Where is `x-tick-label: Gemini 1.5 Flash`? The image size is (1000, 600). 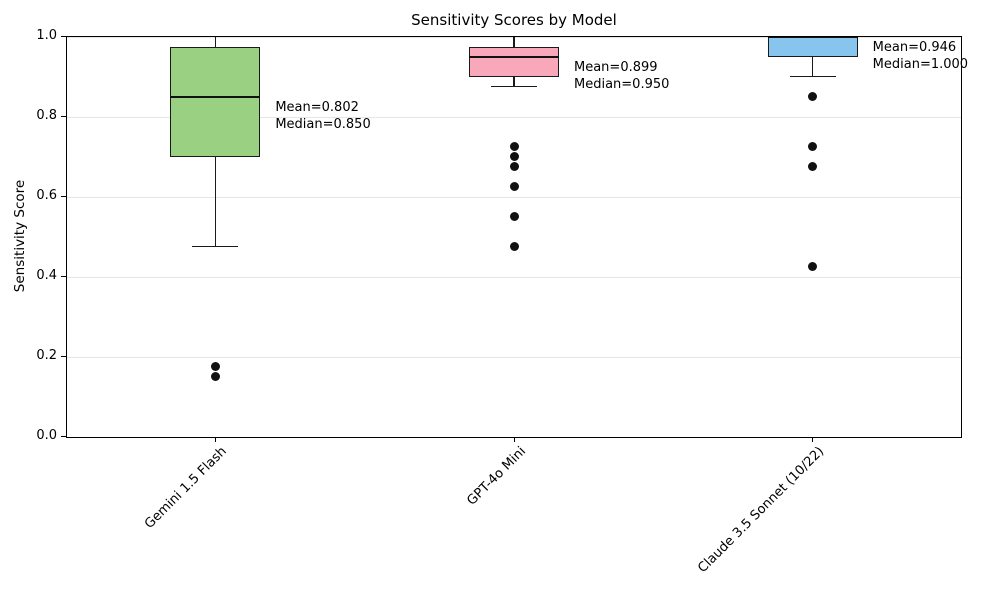 x-tick-label: Gemini 1.5 Flash is located at coordinates (186, 487).